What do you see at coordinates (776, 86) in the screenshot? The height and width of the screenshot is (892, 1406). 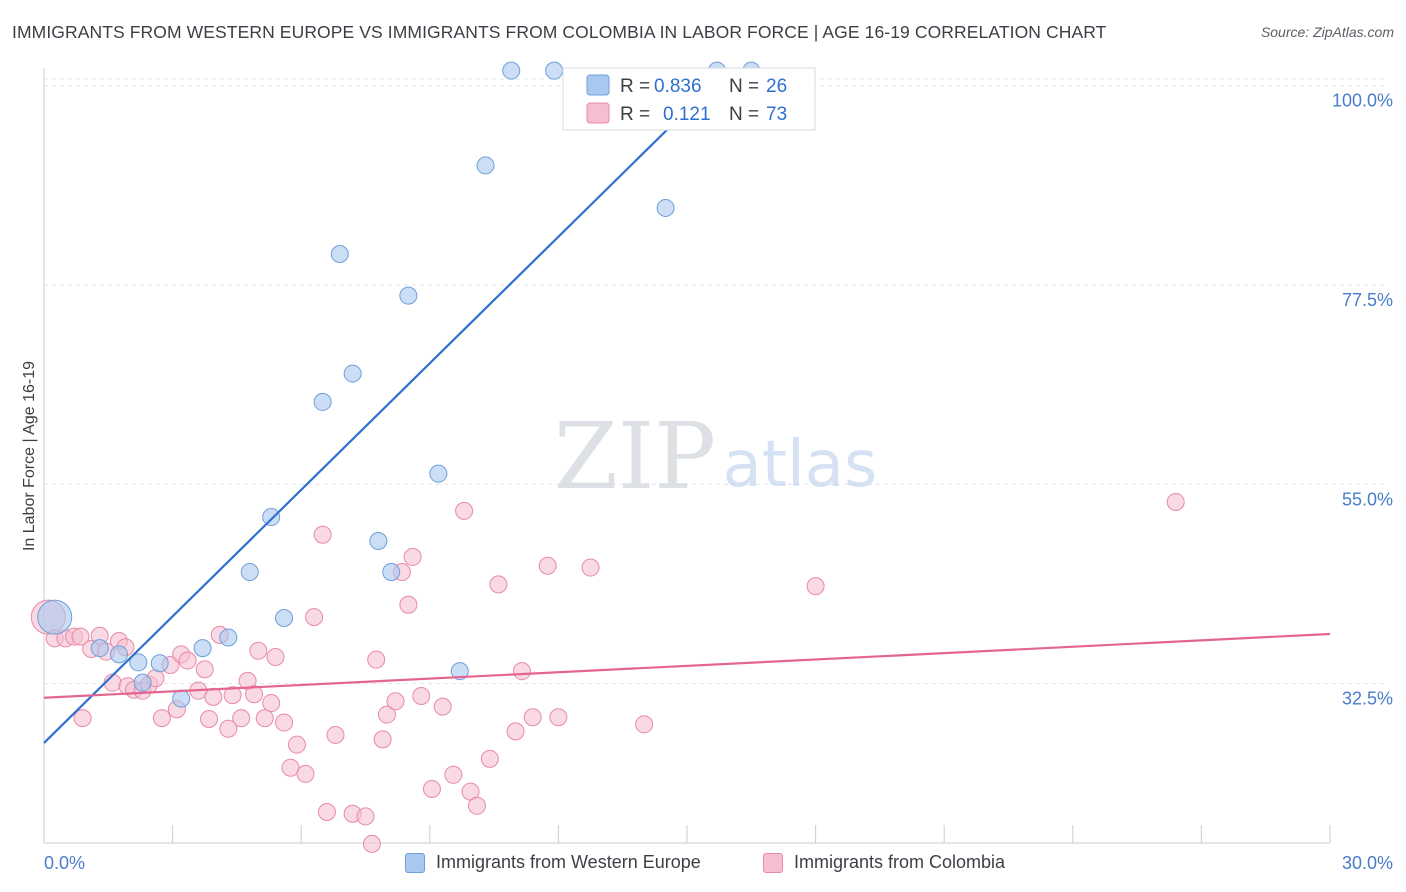 I see `legend-blue-n-value: 26` at bounding box center [776, 86].